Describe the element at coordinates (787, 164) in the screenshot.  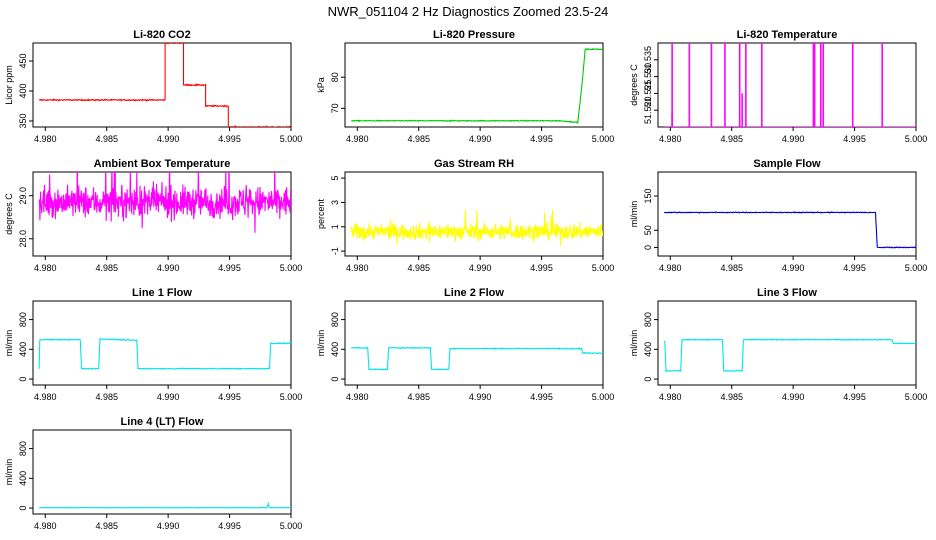
I see `panel-title: Sample Flow` at that location.